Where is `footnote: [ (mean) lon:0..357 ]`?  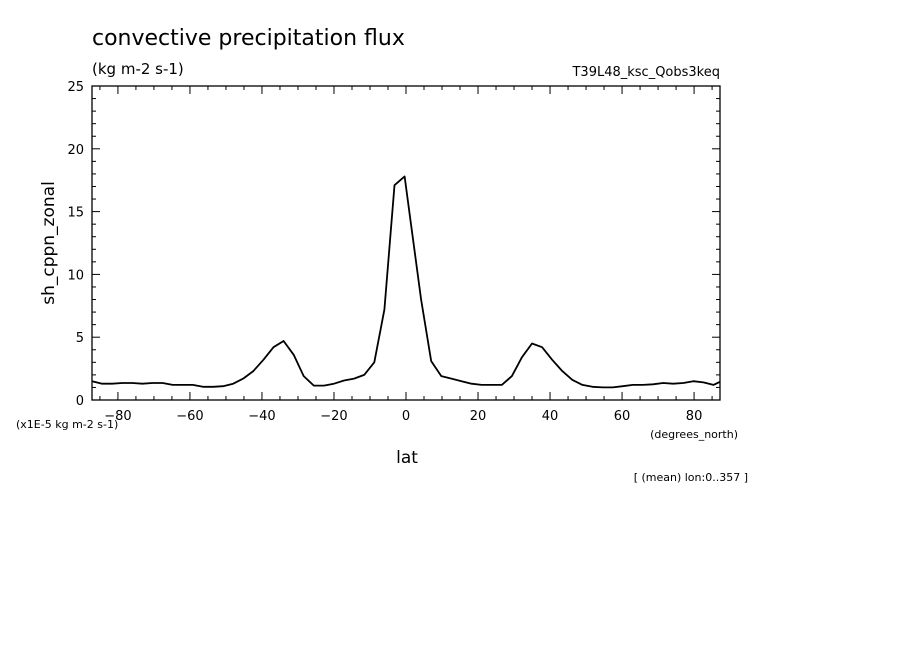 footnote: [ (mean) lon:0..357 ] is located at coordinates (691, 477).